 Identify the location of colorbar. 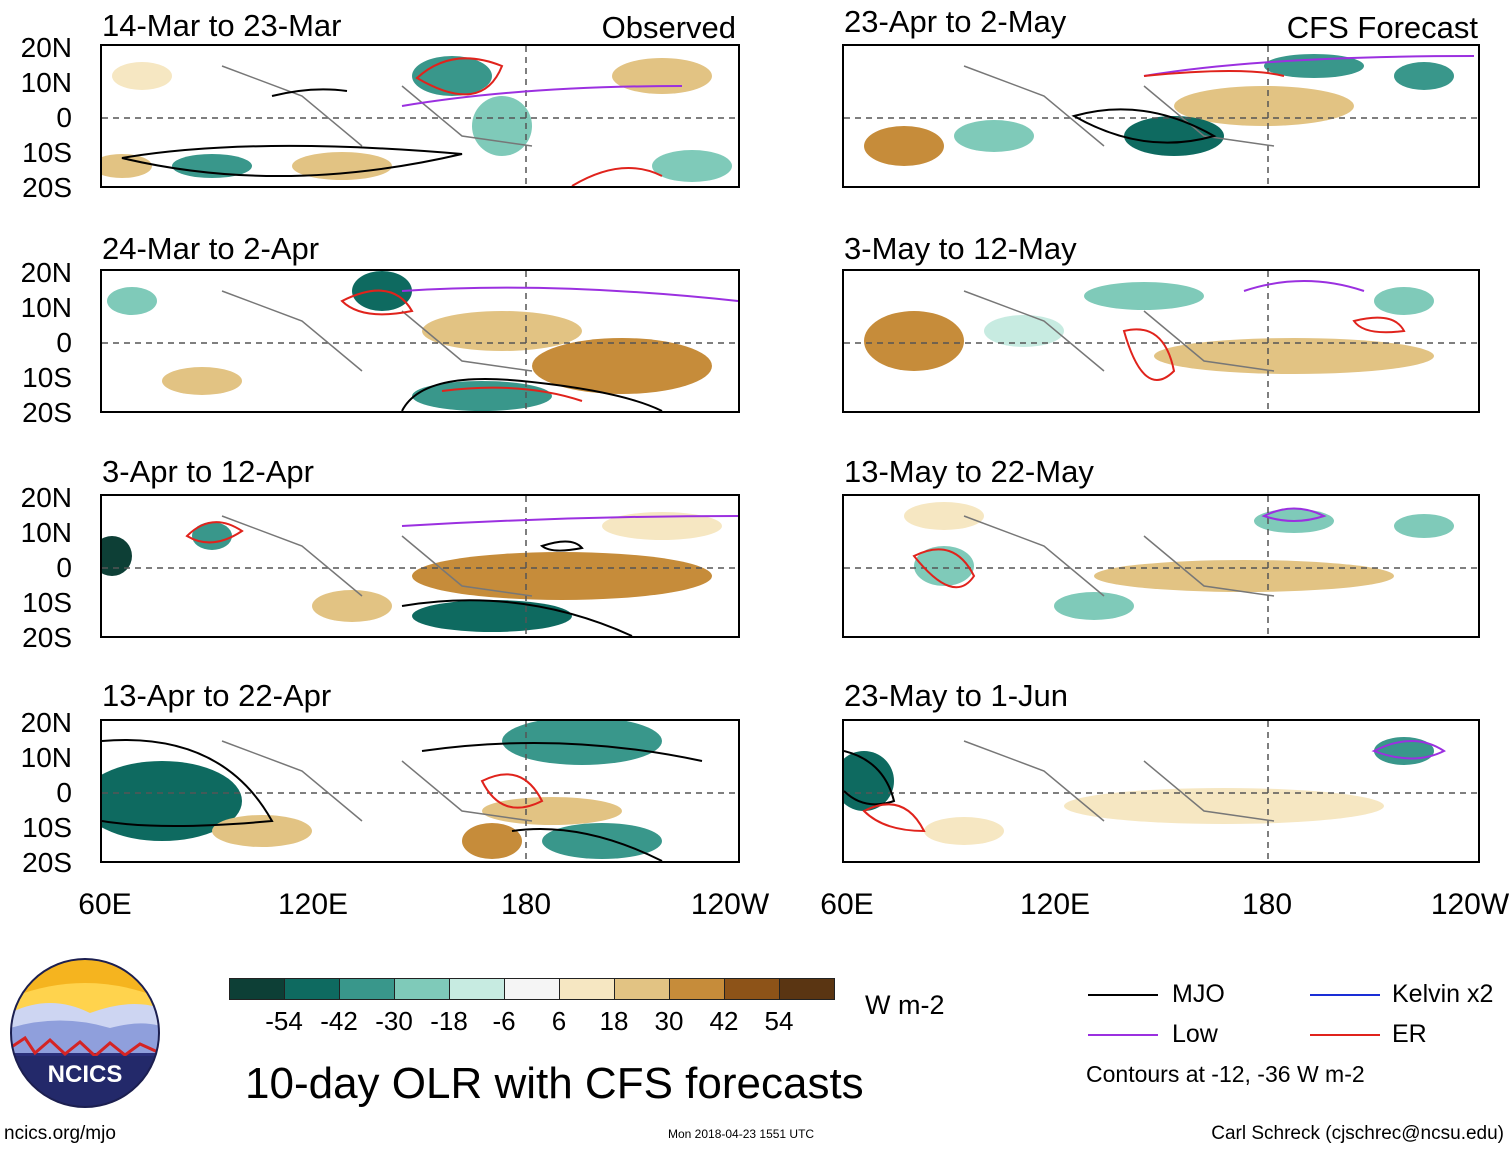
(532, 989).